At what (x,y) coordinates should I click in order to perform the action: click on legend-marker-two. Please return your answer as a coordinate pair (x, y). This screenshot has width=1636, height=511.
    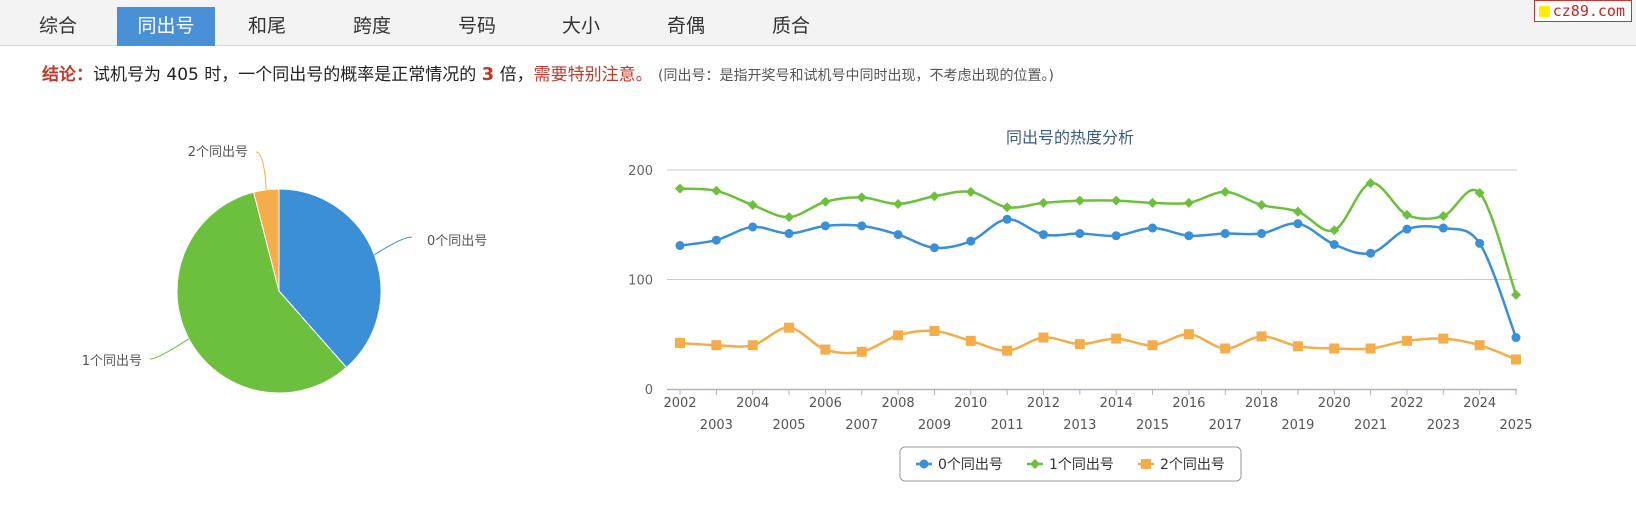
    Looking at the image, I should click on (1146, 464).